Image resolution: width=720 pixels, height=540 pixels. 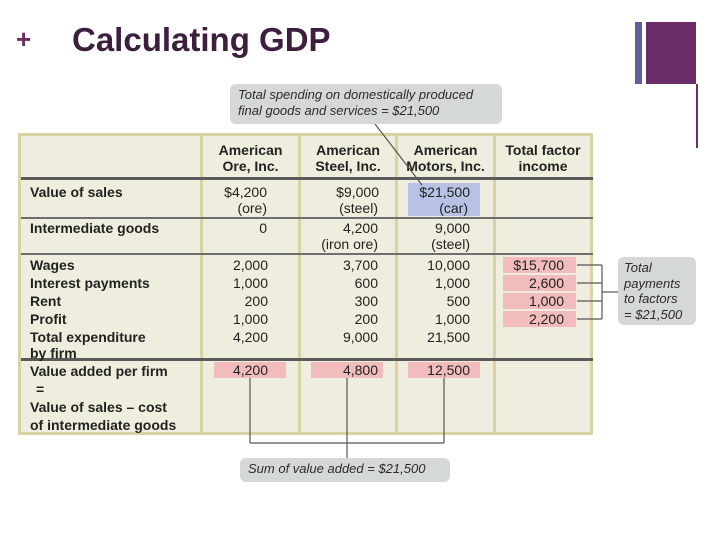 I want to click on cell-intermediate-motors: 9,000, so click(x=452, y=228).